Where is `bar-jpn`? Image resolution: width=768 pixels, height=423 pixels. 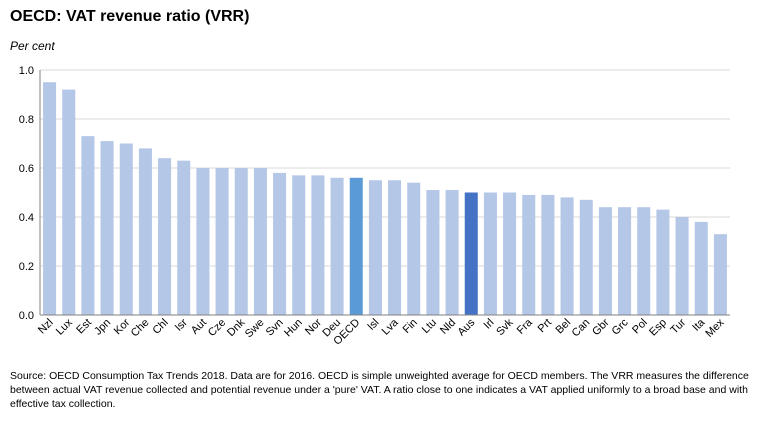
bar-jpn is located at coordinates (107, 228).